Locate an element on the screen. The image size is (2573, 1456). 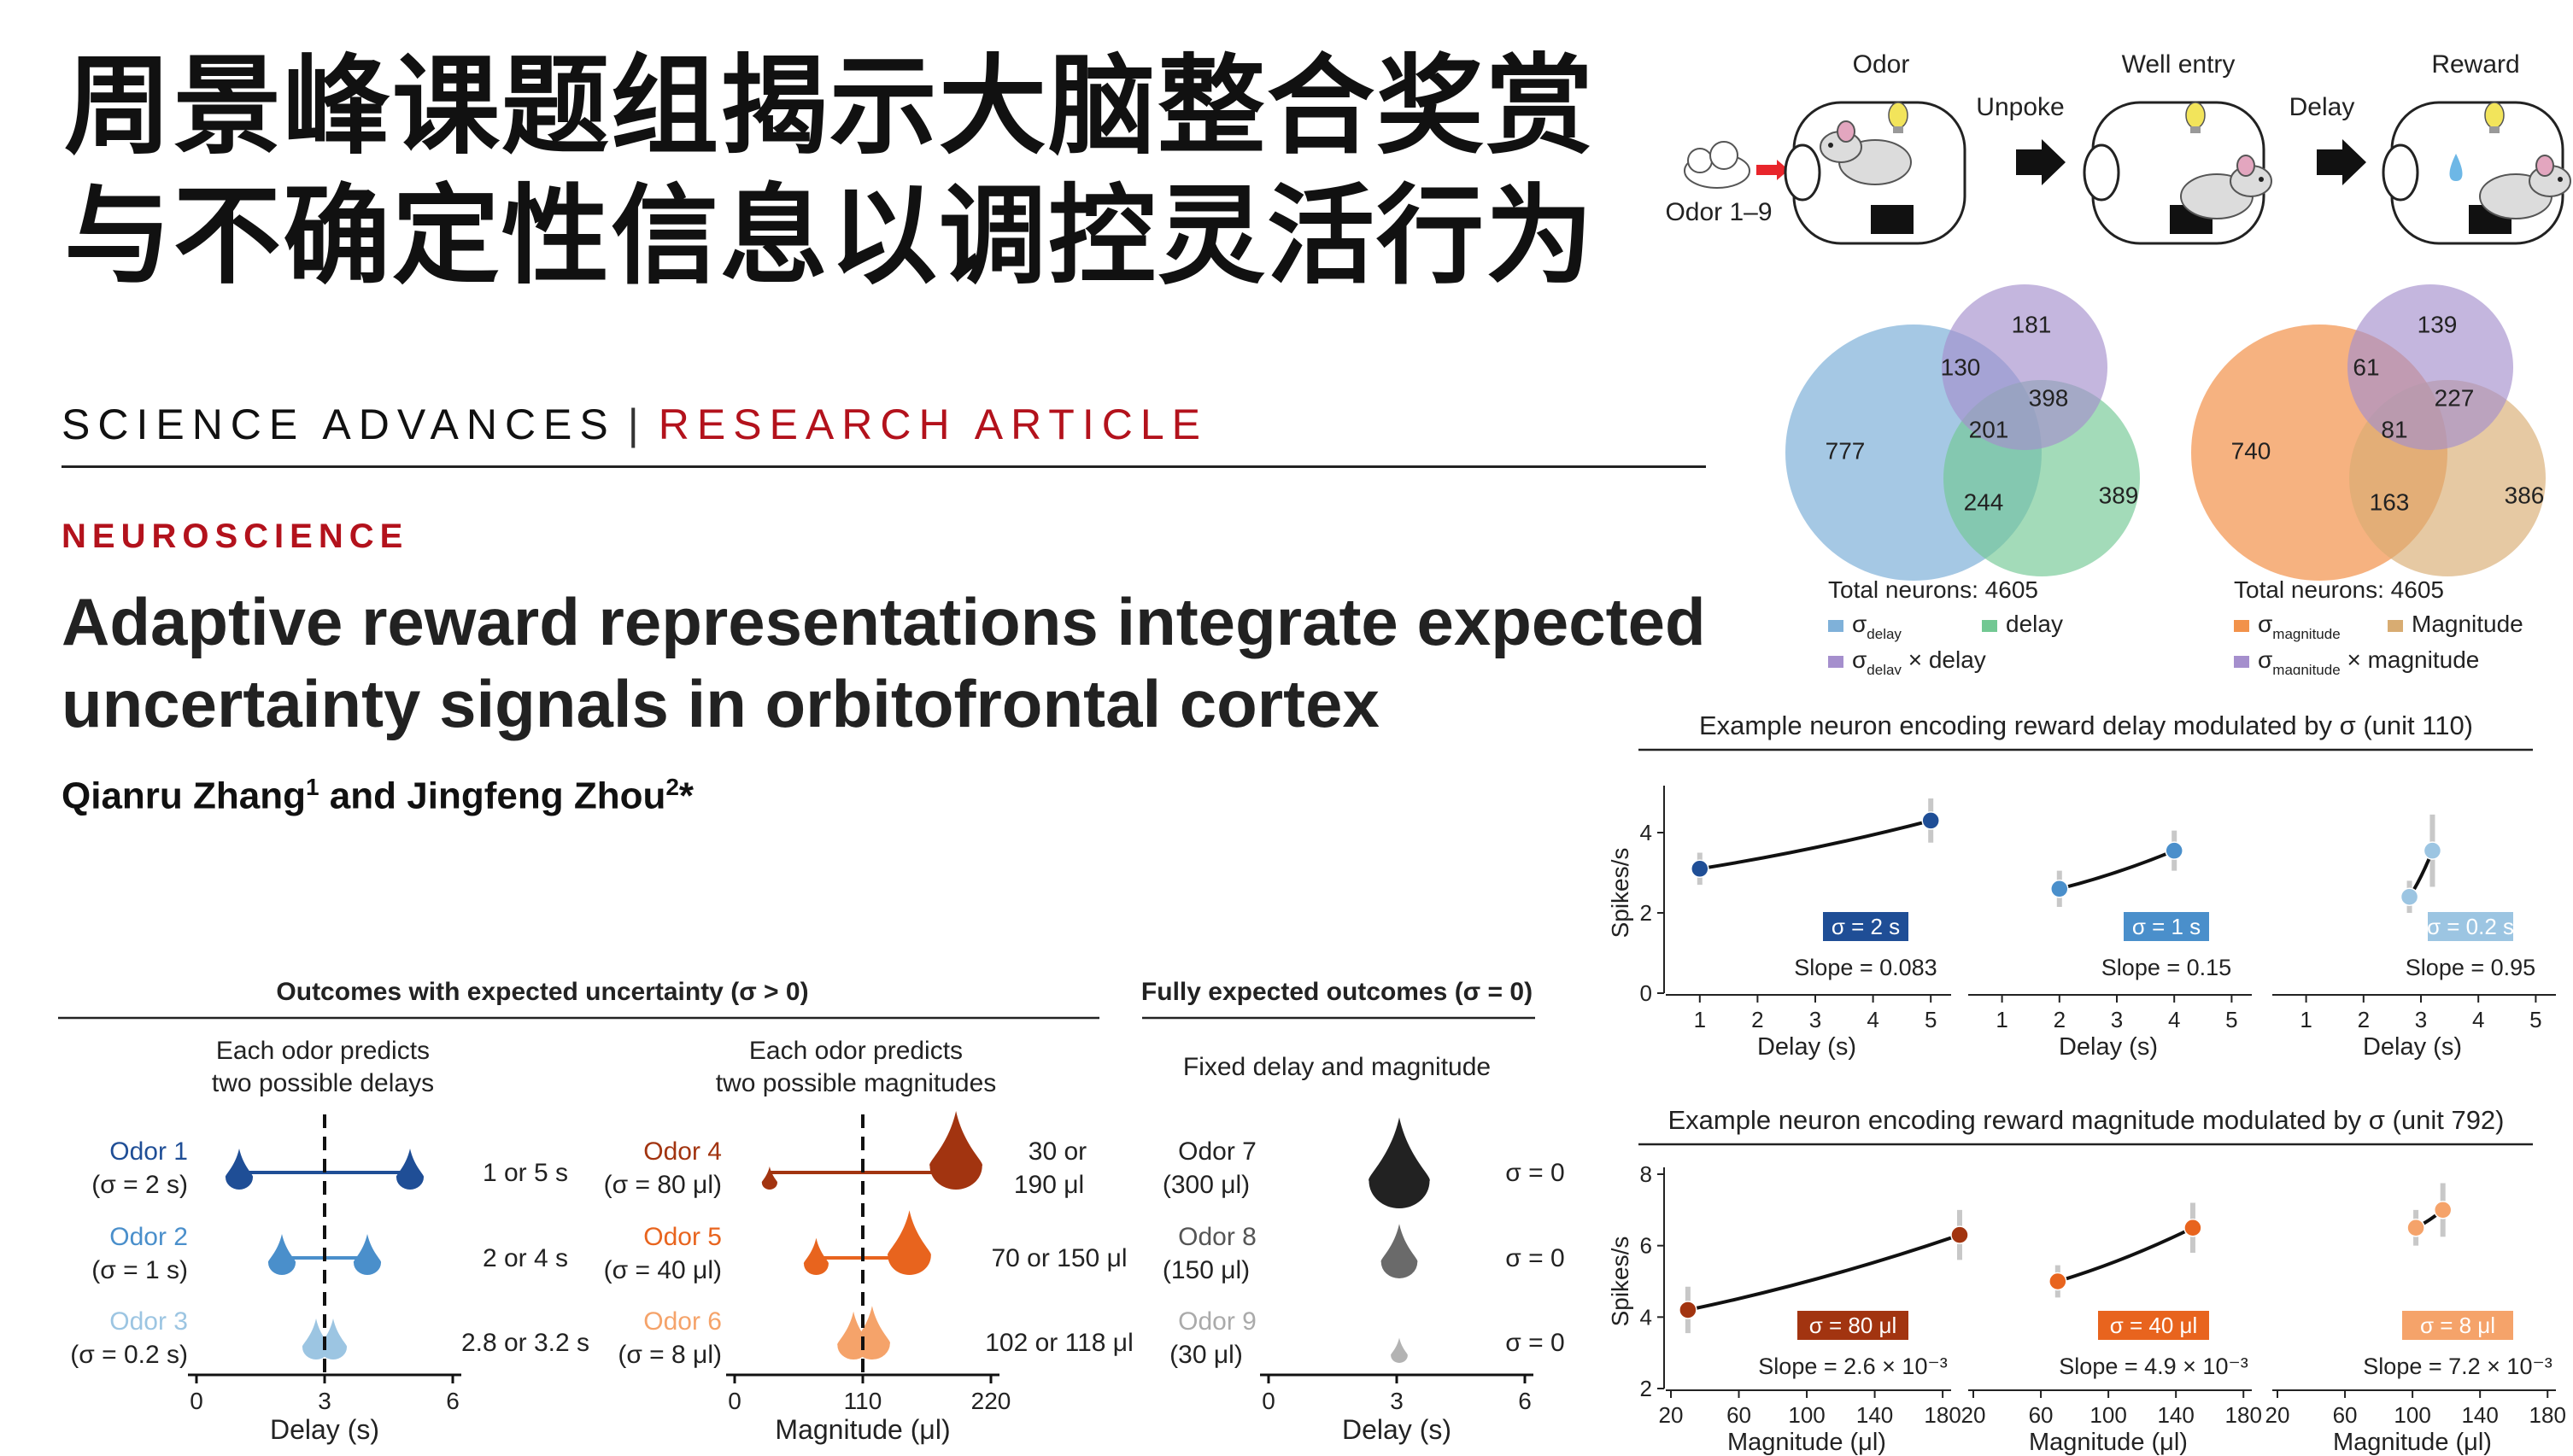
mag-axis-tick-label: 110 is located at coordinates (863, 1401).